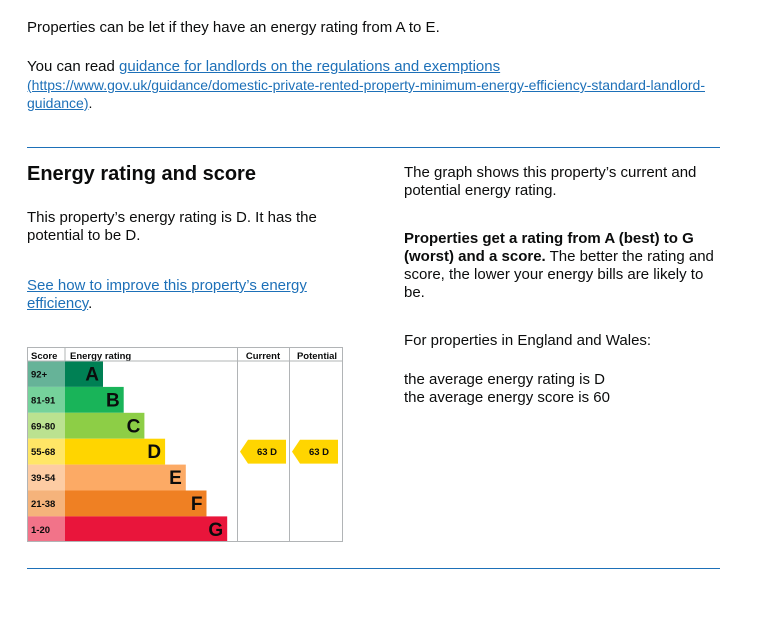 The image size is (766, 625). What do you see at coordinates (373, 568) in the screenshot?
I see `section-divider-bottom` at bounding box center [373, 568].